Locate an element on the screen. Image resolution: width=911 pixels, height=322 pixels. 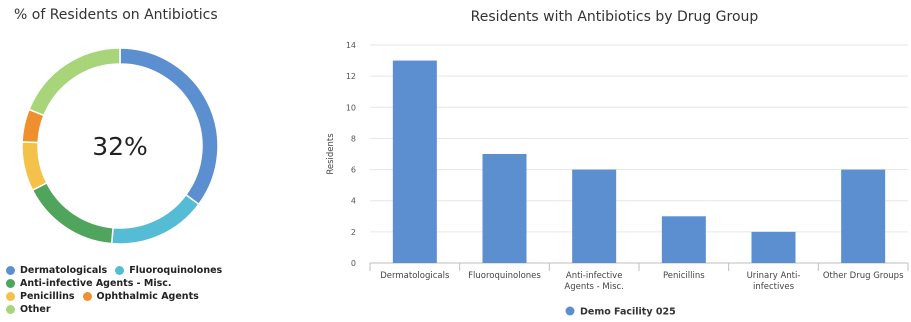
bar-legend-label: Demo Facility 025 is located at coordinates (628, 312).